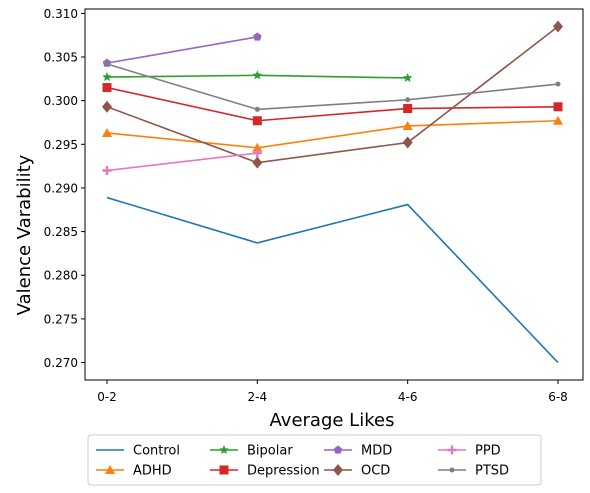 The image size is (590, 493). I want to click on series-depression, so click(332, 104).